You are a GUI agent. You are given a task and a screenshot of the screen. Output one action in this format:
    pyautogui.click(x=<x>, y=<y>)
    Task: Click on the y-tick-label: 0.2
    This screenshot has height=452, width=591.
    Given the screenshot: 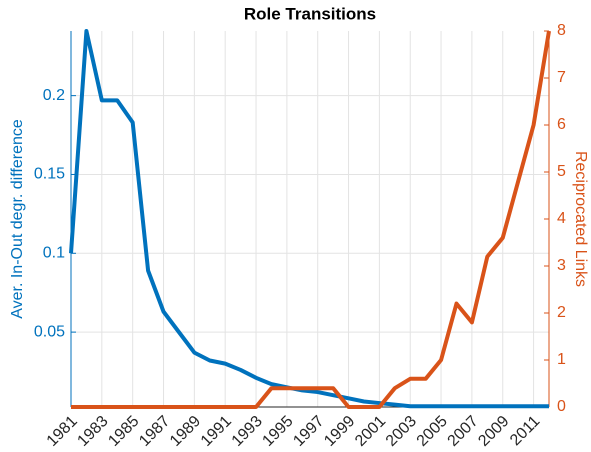 What is the action you would take?
    pyautogui.click(x=54, y=95)
    